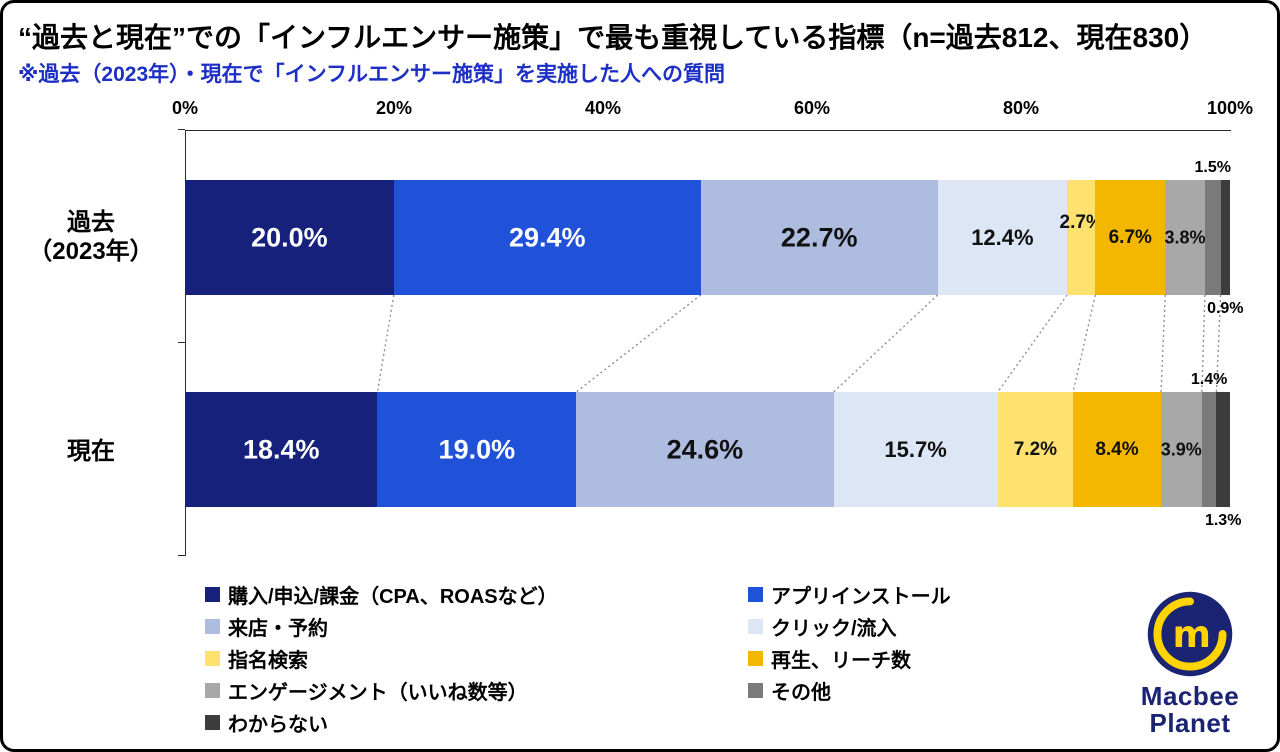 This screenshot has width=1280, height=752. Describe the element at coordinates (1190, 696) in the screenshot. I see `logo-text-line1: Macbee` at that location.